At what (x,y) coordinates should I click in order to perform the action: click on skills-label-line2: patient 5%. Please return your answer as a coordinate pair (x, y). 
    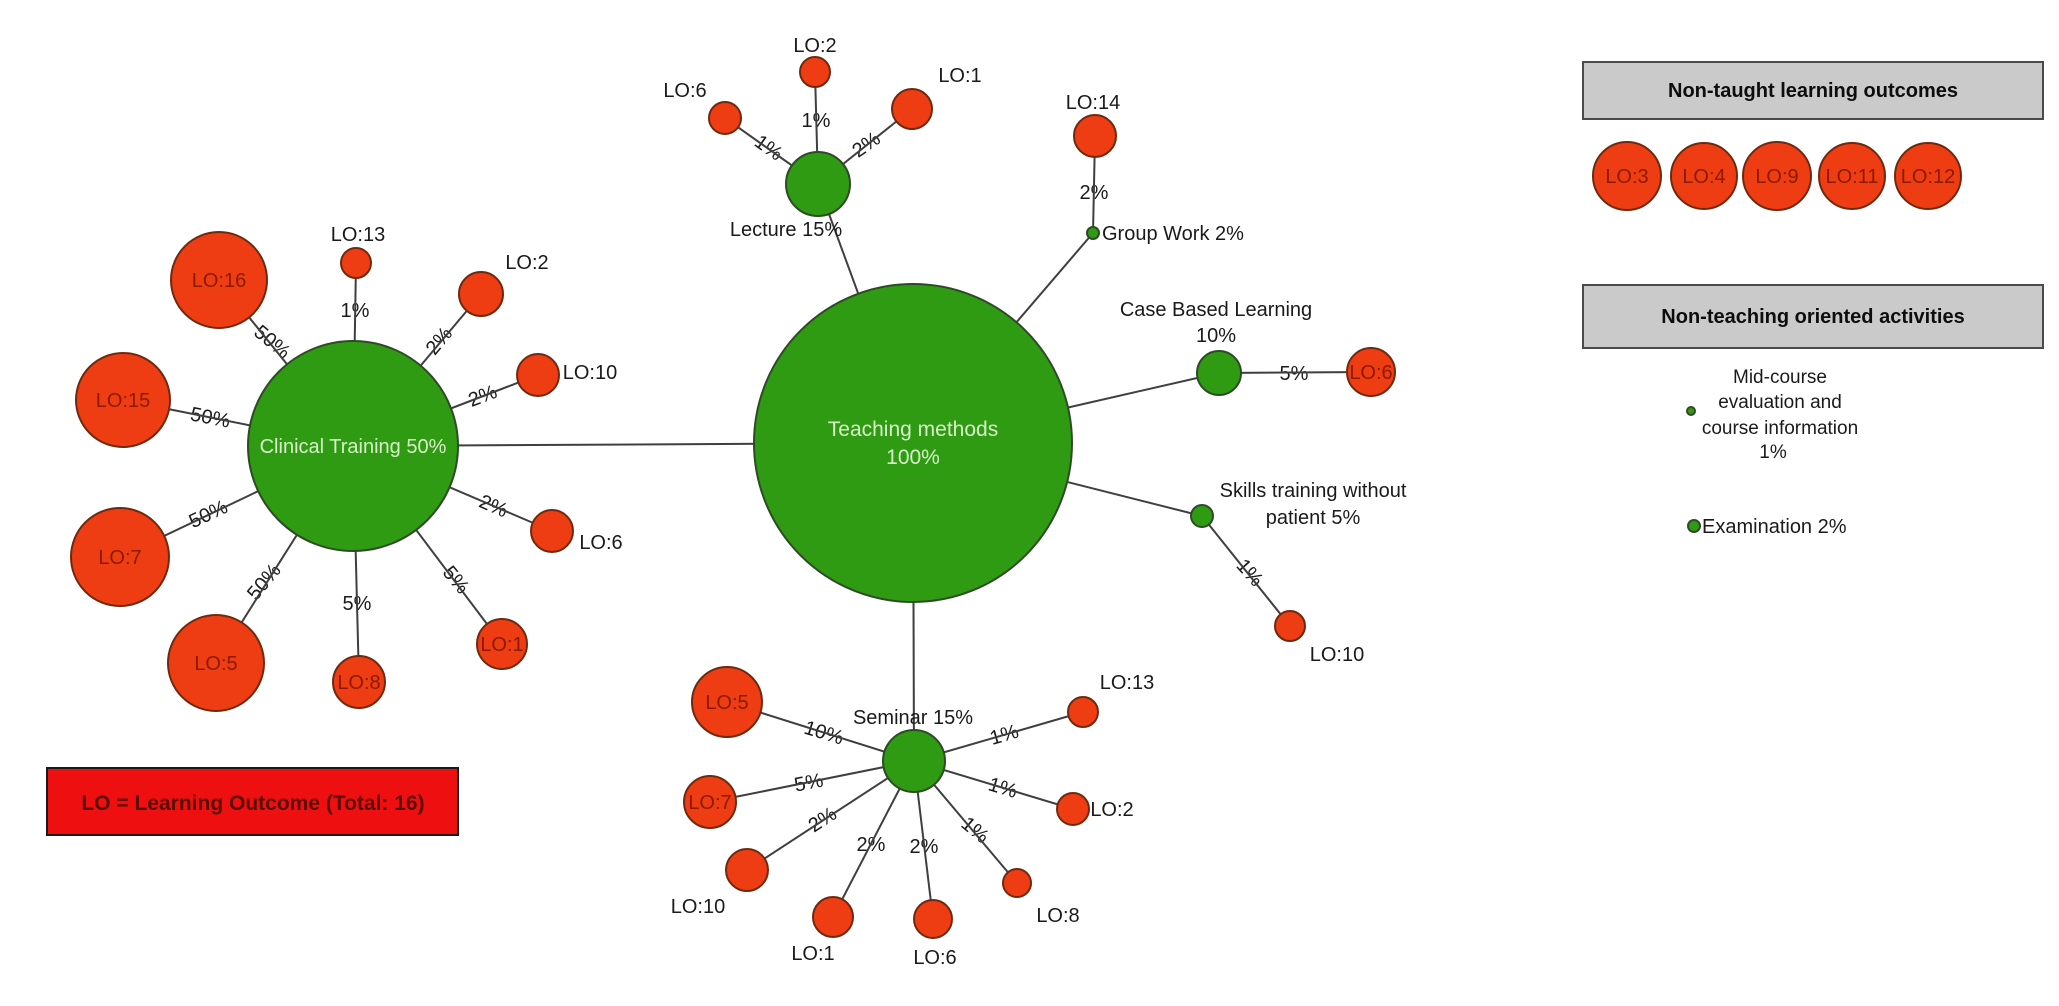
    Looking at the image, I should click on (1313, 518).